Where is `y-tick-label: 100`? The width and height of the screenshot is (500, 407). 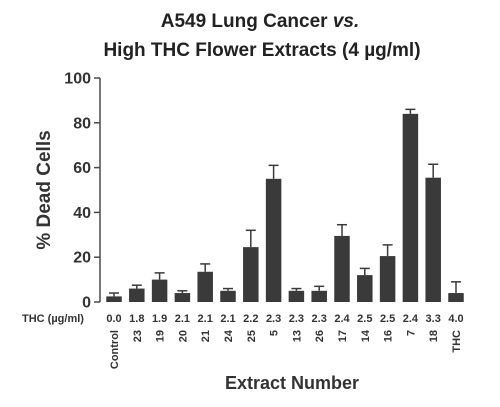
y-tick-label: 100 is located at coordinates (77, 79).